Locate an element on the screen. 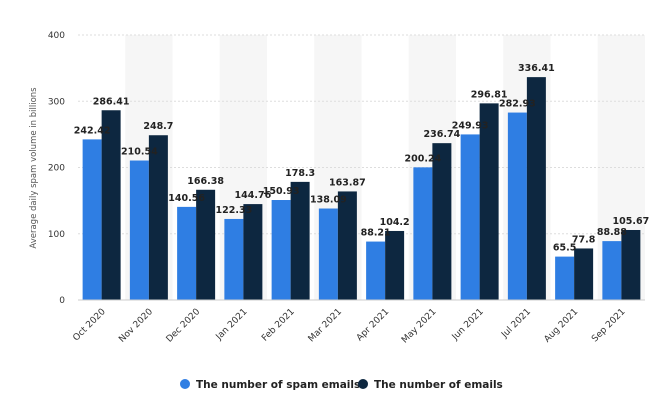 The image size is (655, 418). data-label-spam: 249.93 is located at coordinates (470, 125).